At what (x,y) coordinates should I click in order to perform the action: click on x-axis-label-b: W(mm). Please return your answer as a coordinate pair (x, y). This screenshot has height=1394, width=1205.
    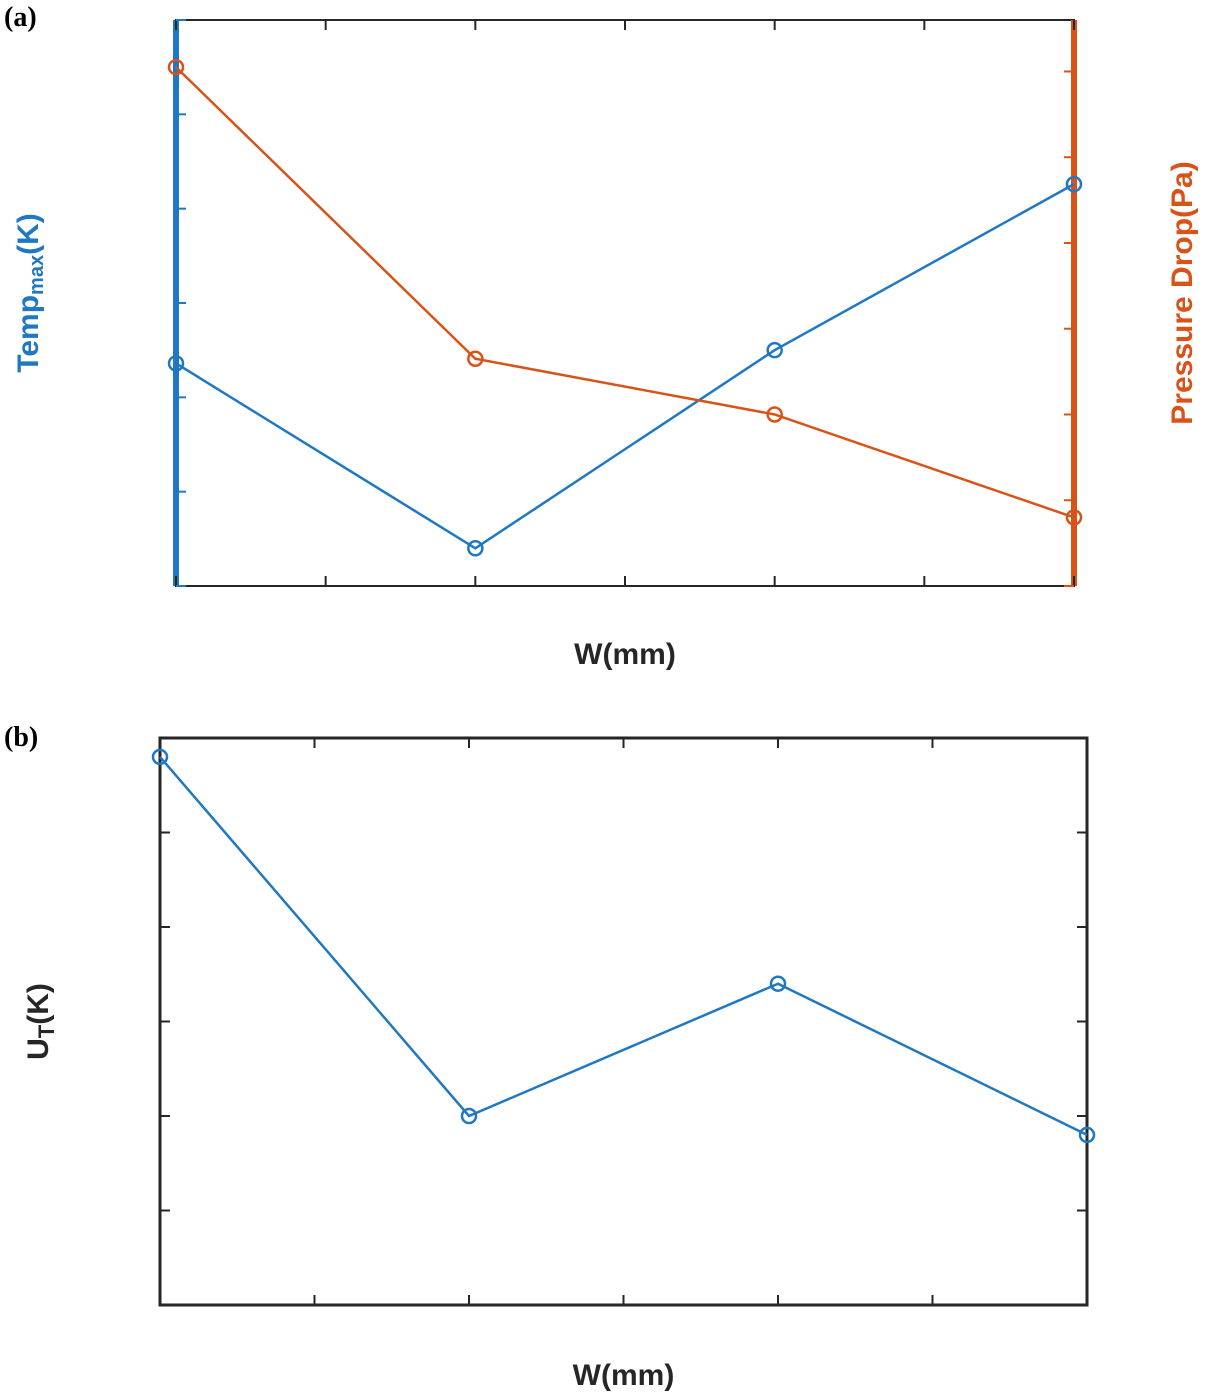
    Looking at the image, I should click on (624, 1375).